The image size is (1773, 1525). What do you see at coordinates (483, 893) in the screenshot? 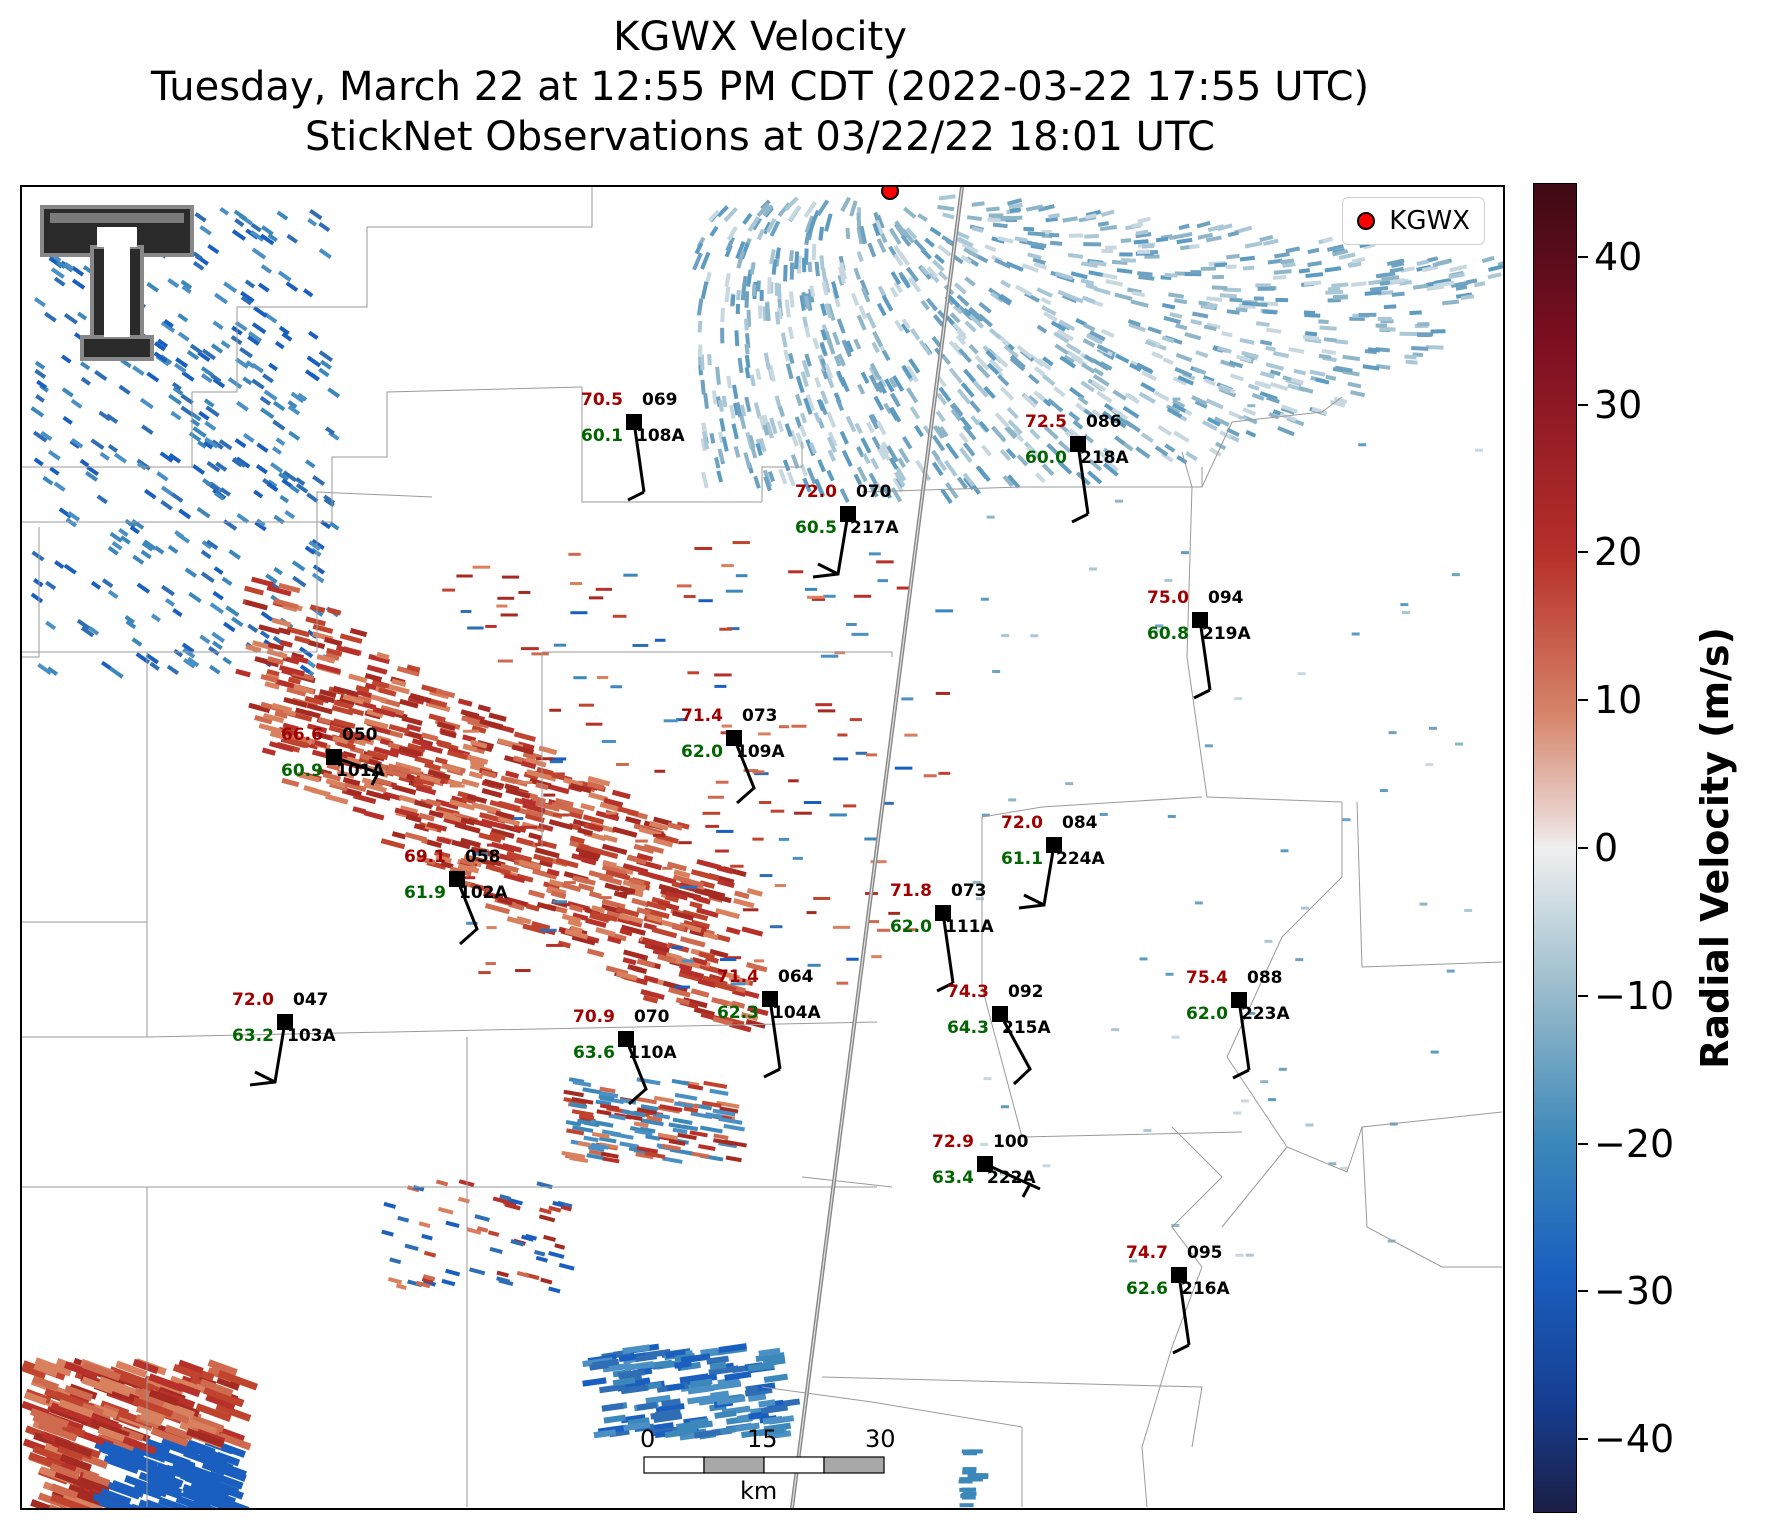
I see `station-id: 102A` at bounding box center [483, 893].